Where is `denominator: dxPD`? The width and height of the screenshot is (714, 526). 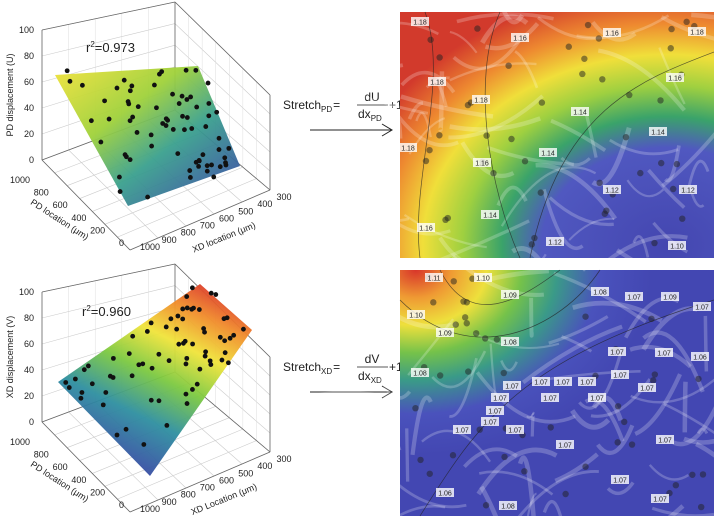
denominator: dxPD is located at coordinates (370, 115).